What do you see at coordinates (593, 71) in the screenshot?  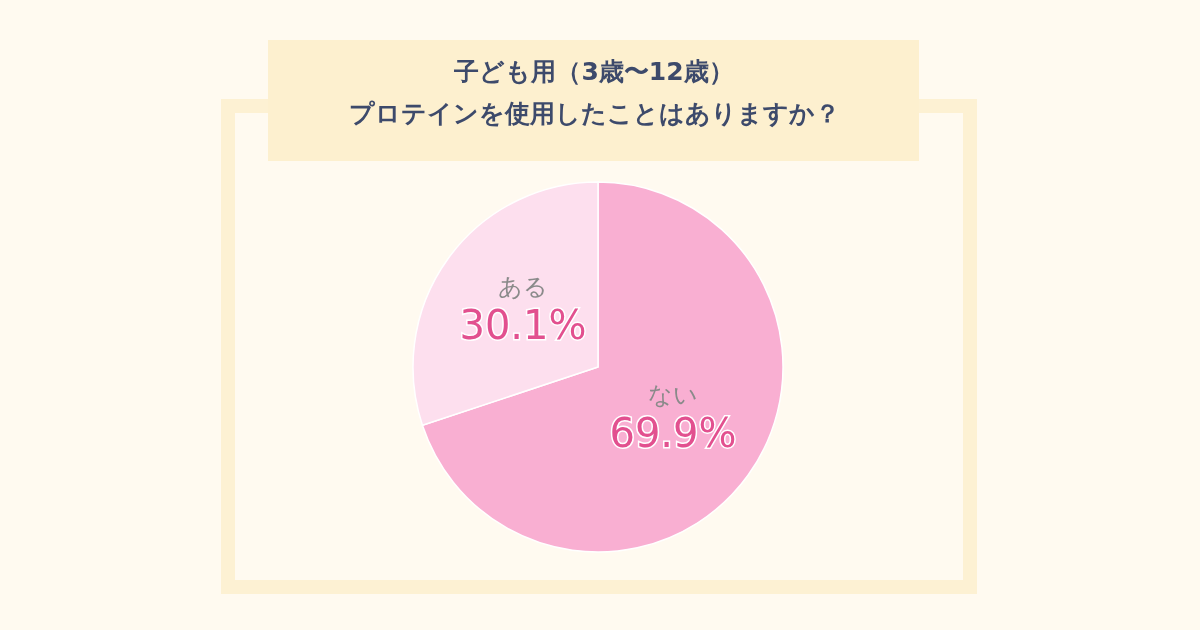 I see `chart-title: 子ども用（3歳〜12歳）` at bounding box center [593, 71].